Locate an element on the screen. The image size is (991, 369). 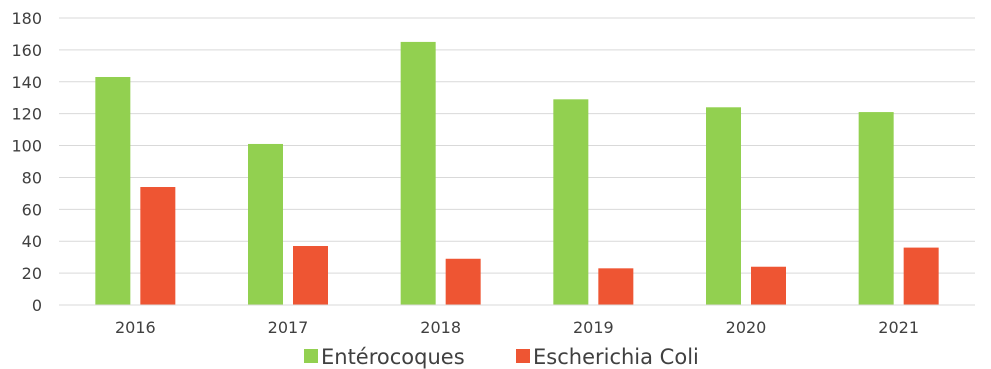
x-tick-label: 2016 is located at coordinates (135, 327).